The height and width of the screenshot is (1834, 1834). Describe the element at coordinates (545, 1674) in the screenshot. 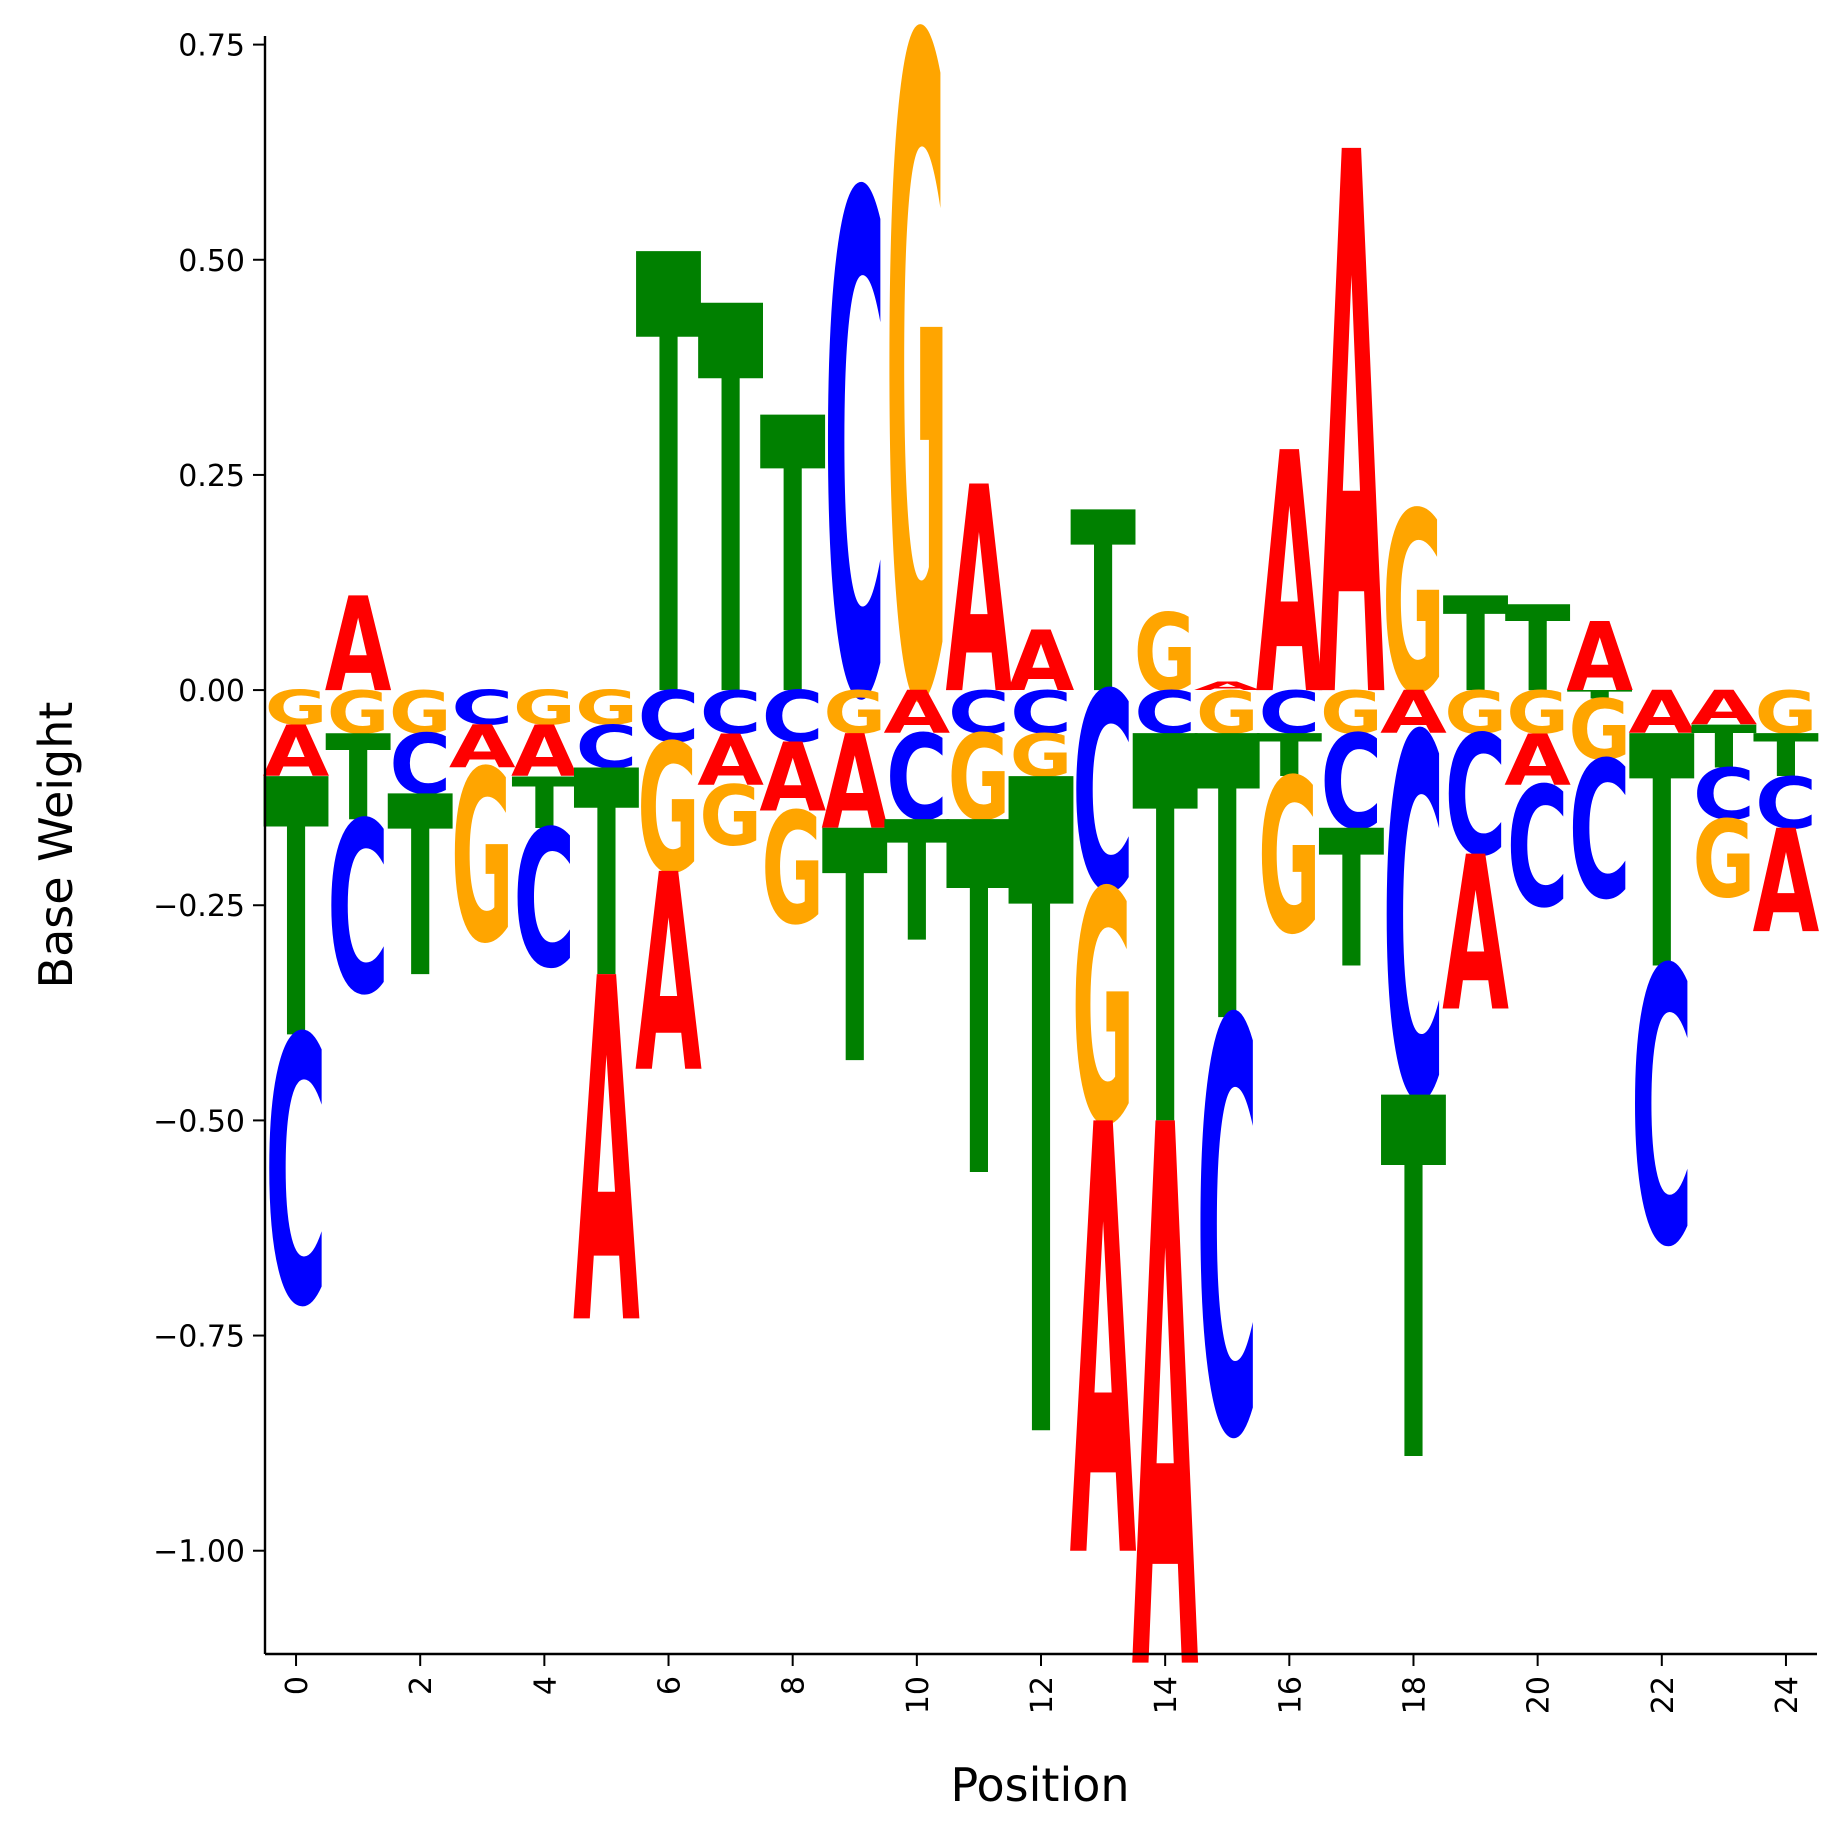

I see `x-tick: 4` at that location.